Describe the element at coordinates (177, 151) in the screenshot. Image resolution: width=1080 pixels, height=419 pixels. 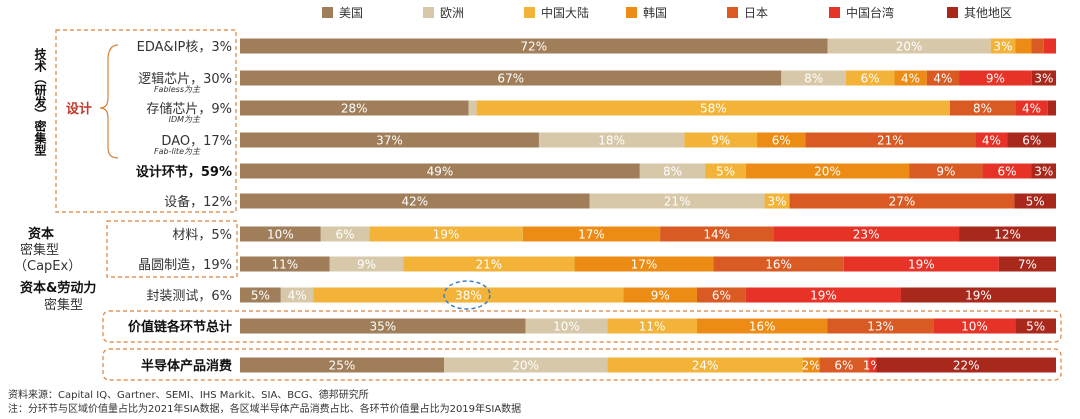
I see `row-sublabel: Fab-lite为主` at that location.